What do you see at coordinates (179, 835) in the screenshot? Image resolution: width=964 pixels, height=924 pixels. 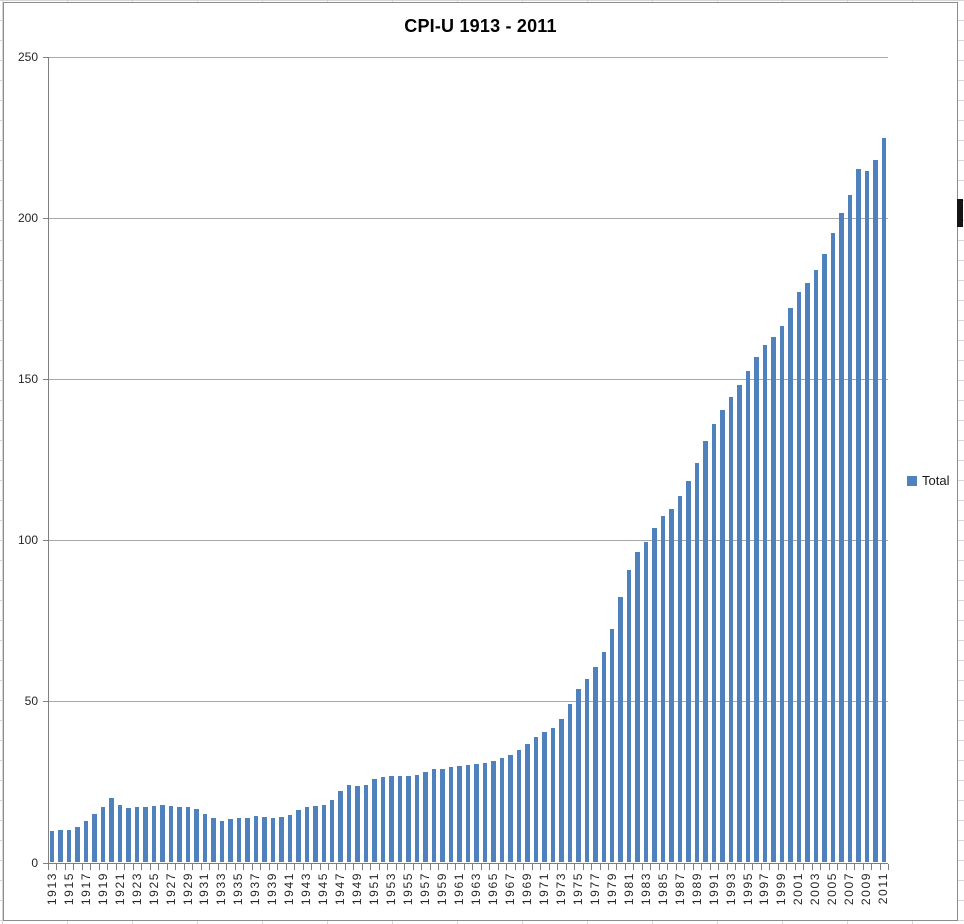 I see `bar-1928` at bounding box center [179, 835].